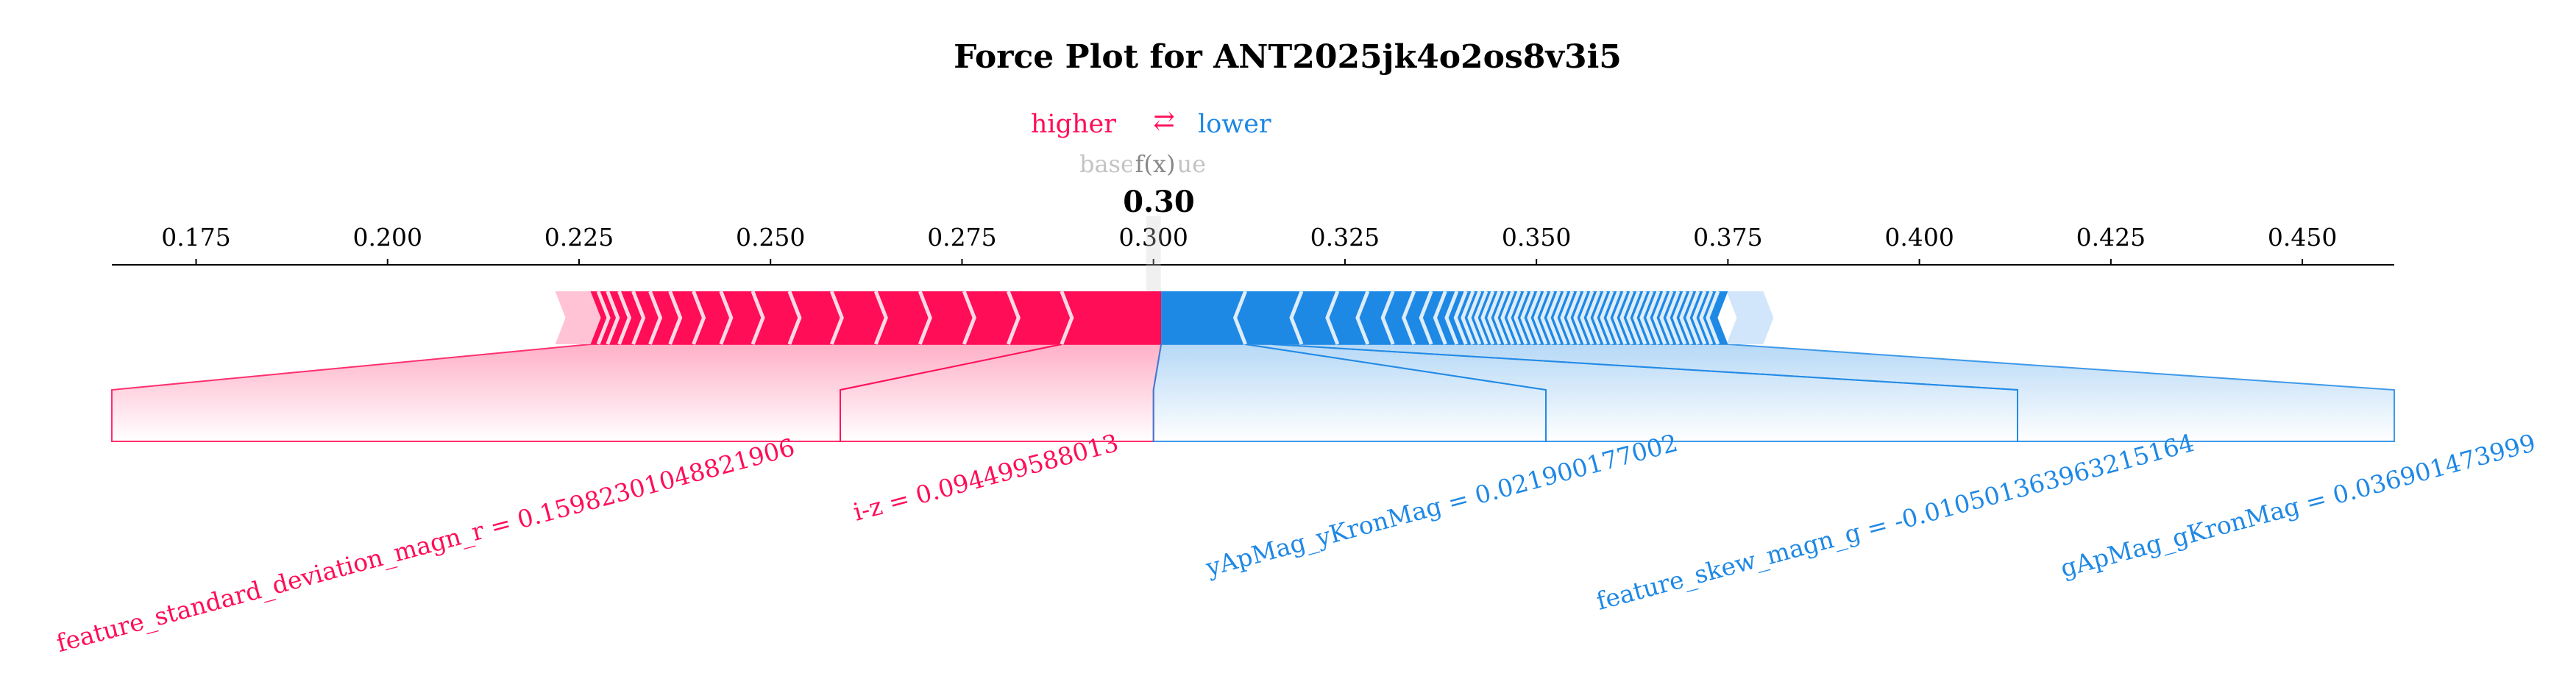 This screenshot has height=690, width=2576. What do you see at coordinates (2111, 237) in the screenshot?
I see `x-tick-label: 0.425` at bounding box center [2111, 237].